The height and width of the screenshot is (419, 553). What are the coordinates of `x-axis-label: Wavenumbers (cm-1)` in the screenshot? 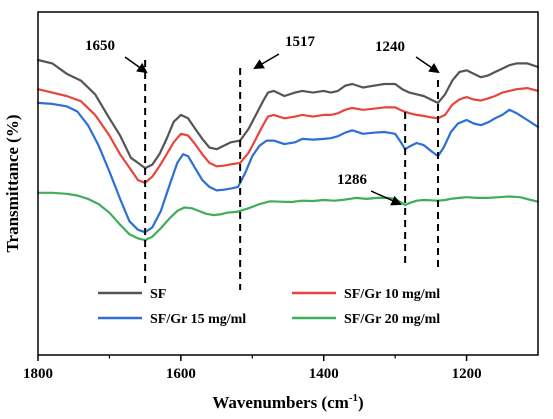 It's located at (287, 402).